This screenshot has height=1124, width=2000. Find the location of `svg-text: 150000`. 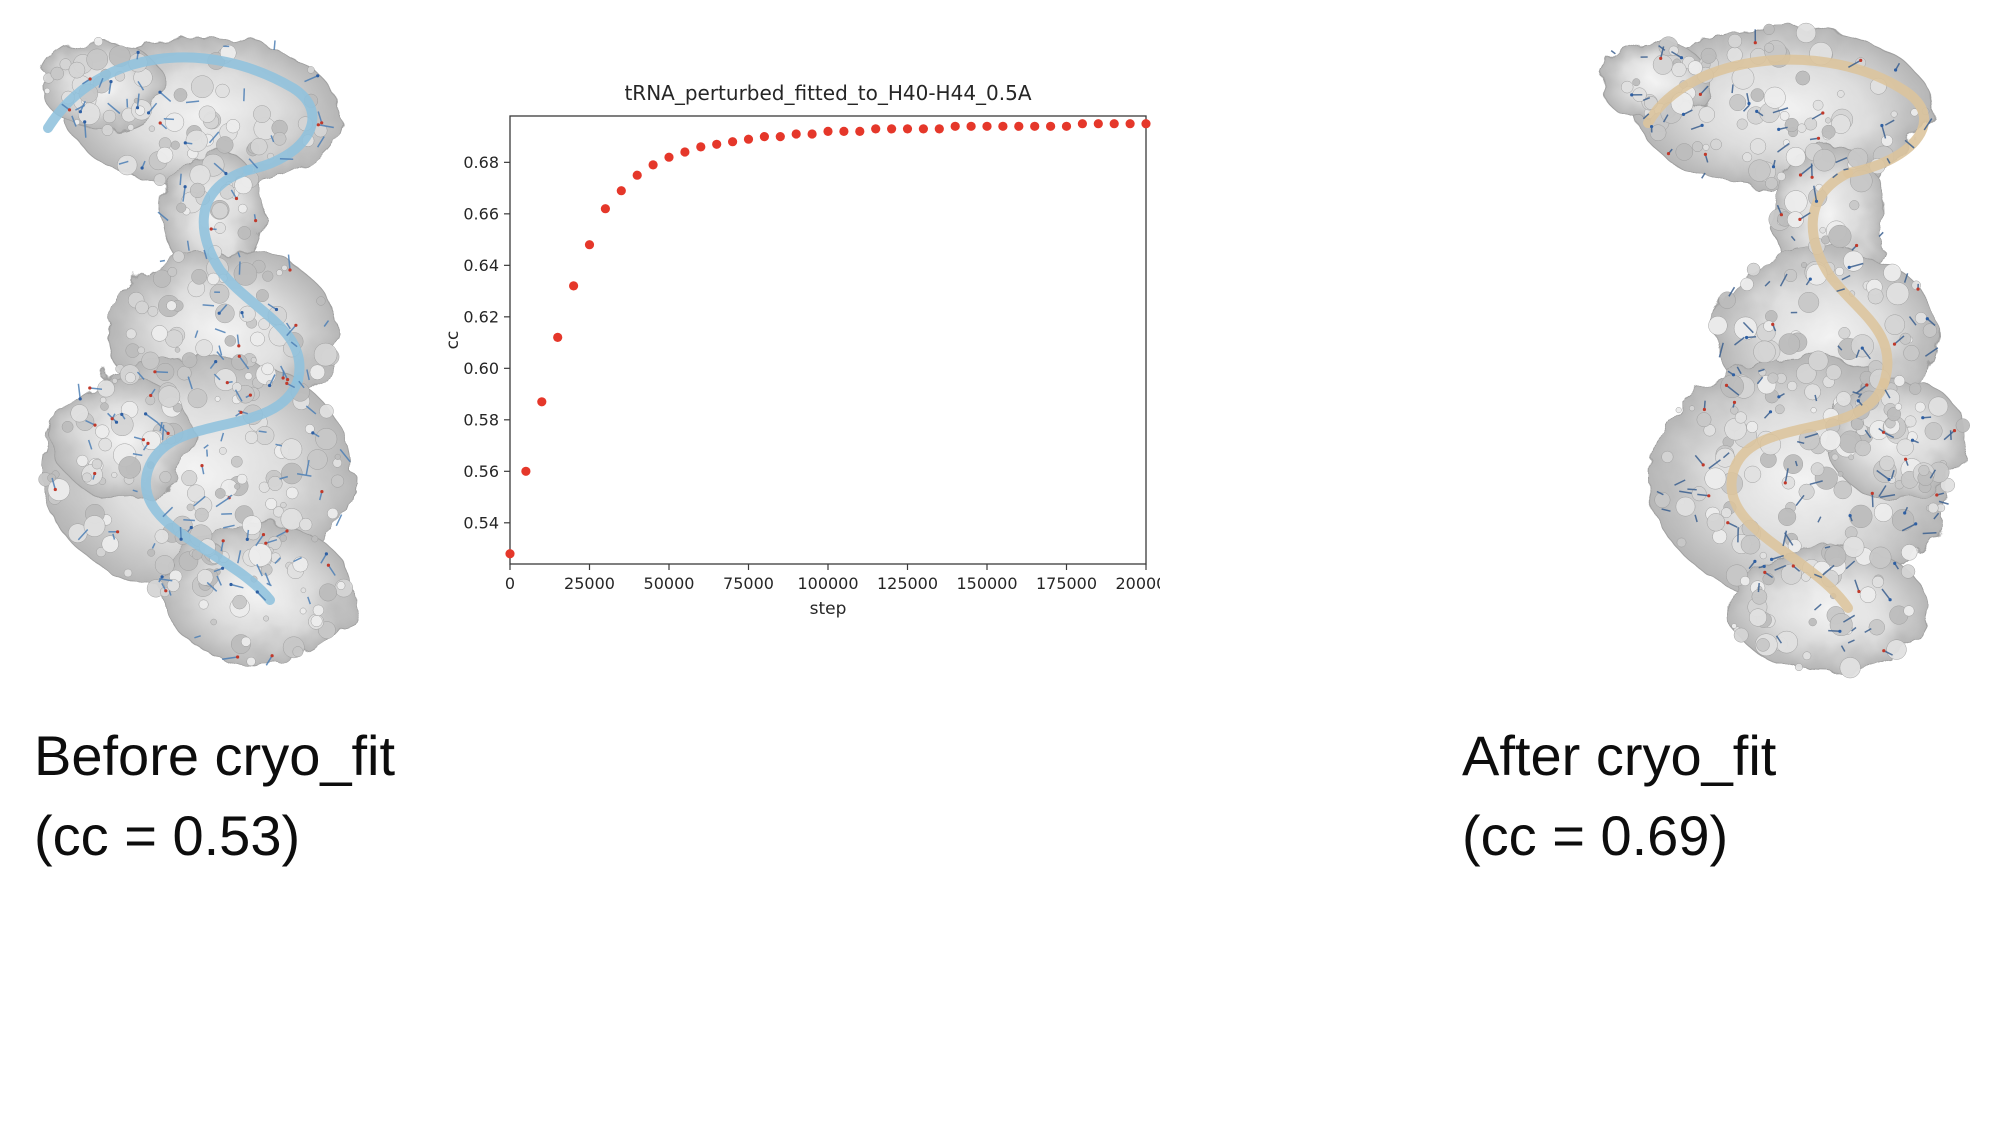

svg-text: 150000 is located at coordinates (986, 583).